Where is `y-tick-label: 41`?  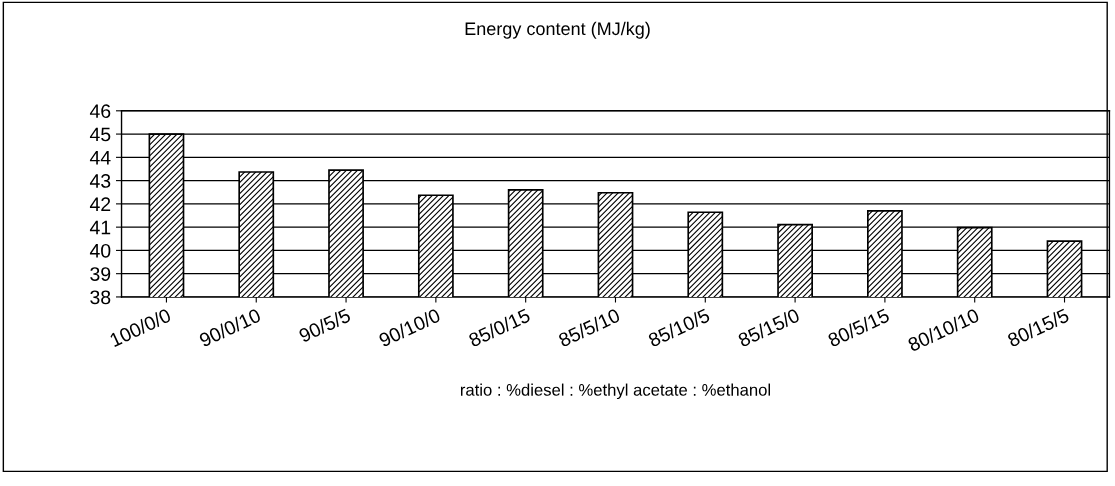 y-tick-label: 41 is located at coordinates (100, 227).